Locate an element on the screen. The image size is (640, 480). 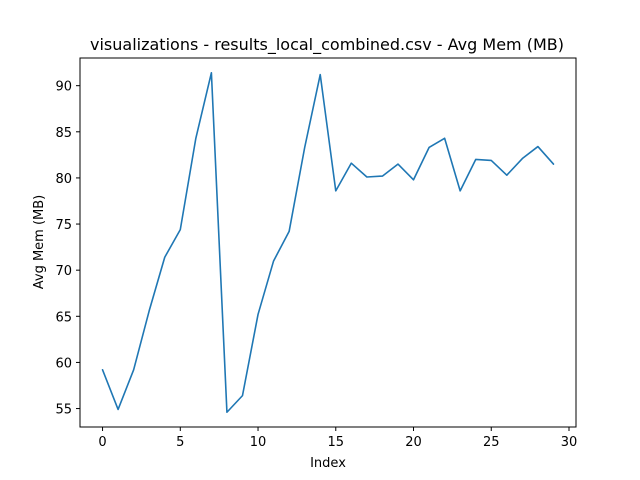
x-tick-label-4: 20 is located at coordinates (413, 442).